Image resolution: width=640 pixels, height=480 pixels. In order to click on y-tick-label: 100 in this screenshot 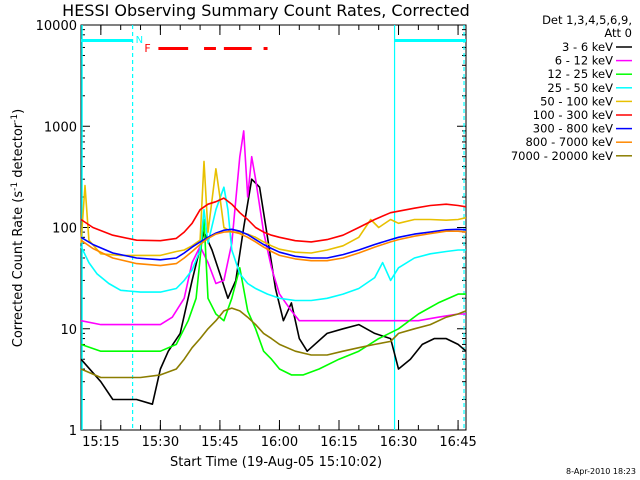, I will do `click(64, 229)`.